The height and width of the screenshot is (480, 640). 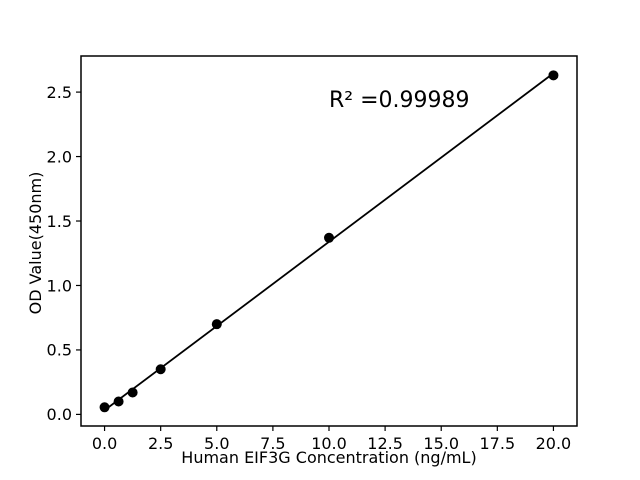 What do you see at coordinates (554, 443) in the screenshot?
I see `x-tick-label: 20.0` at bounding box center [554, 443].